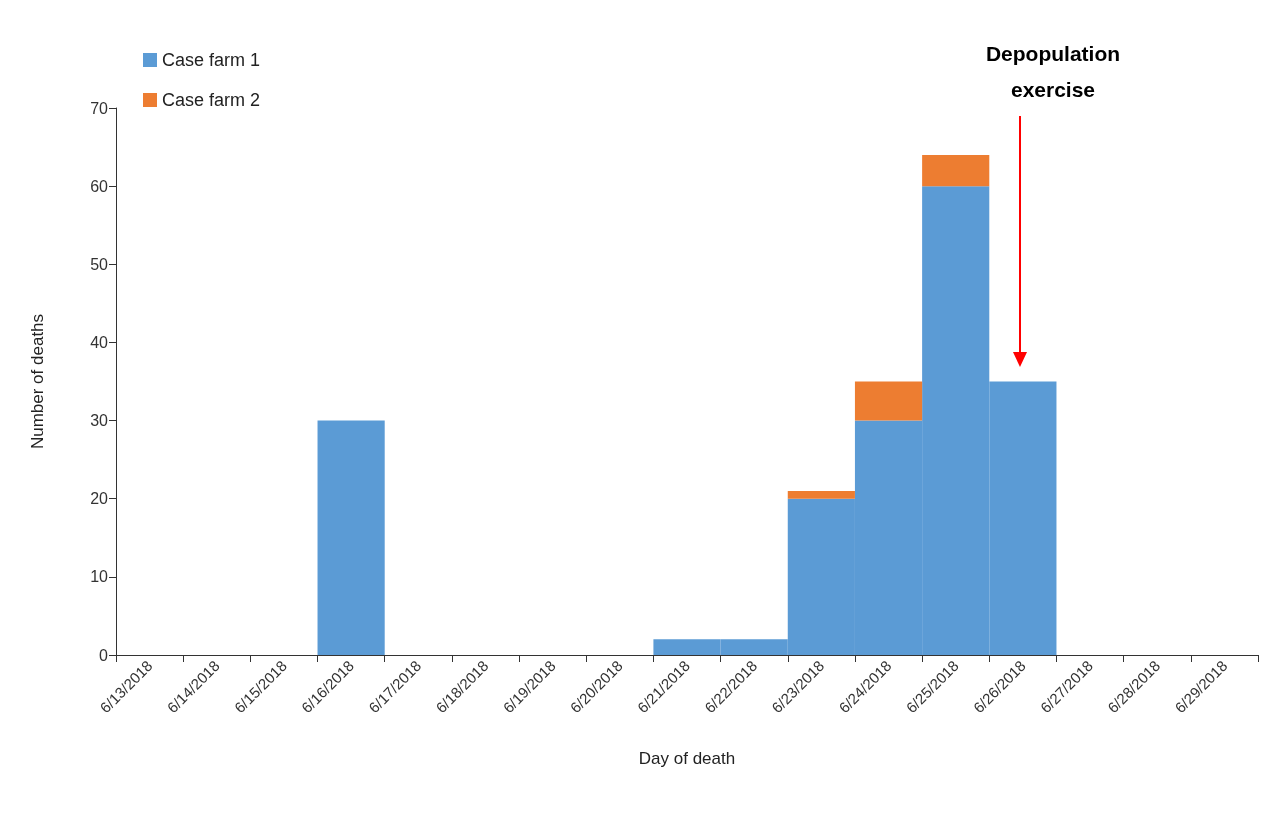 Image resolution: width=1284 pixels, height=836 pixels. Describe the element at coordinates (211, 100) in the screenshot. I see `legend-label: Case farm 2` at that location.